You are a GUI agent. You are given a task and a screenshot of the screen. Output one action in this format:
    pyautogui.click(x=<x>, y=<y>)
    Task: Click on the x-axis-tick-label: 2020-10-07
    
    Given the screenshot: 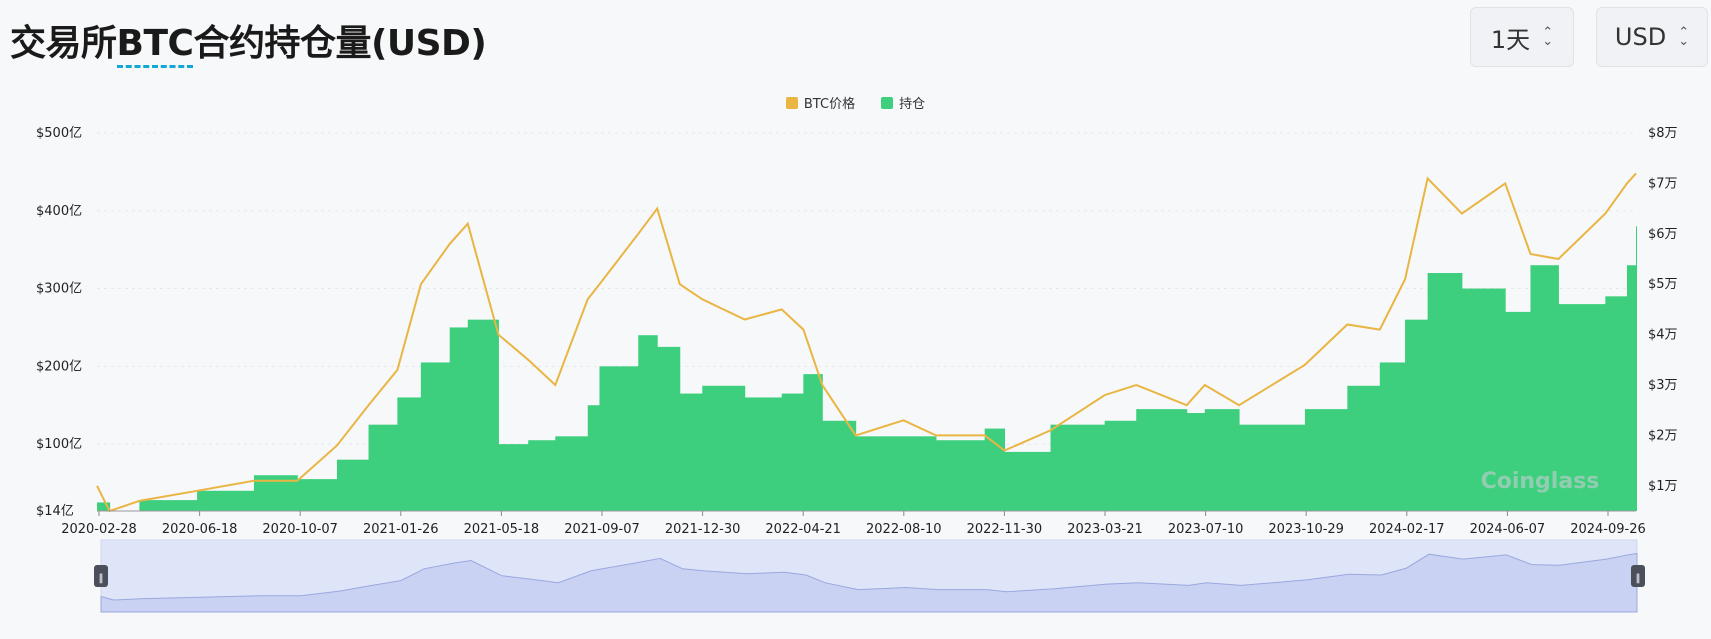 What is the action you would take?
    pyautogui.click(x=300, y=529)
    